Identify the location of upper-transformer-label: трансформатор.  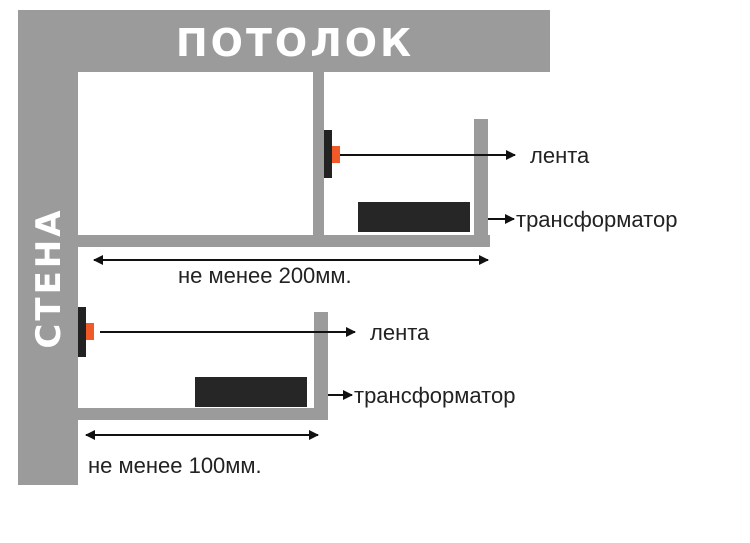
(596, 219).